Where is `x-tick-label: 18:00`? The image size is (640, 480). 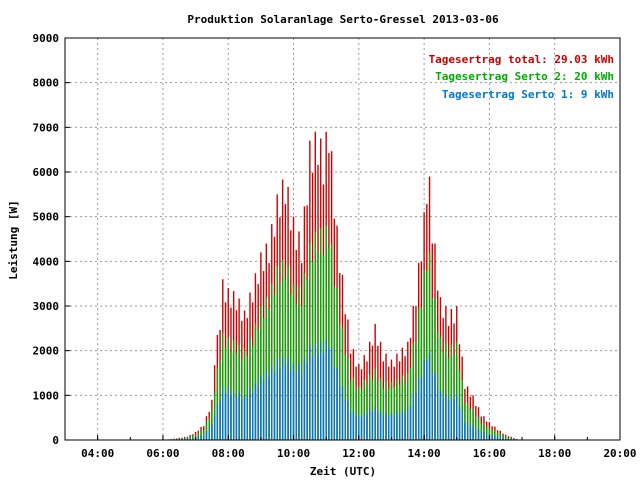 x-tick-label: 18:00 is located at coordinates (554, 453).